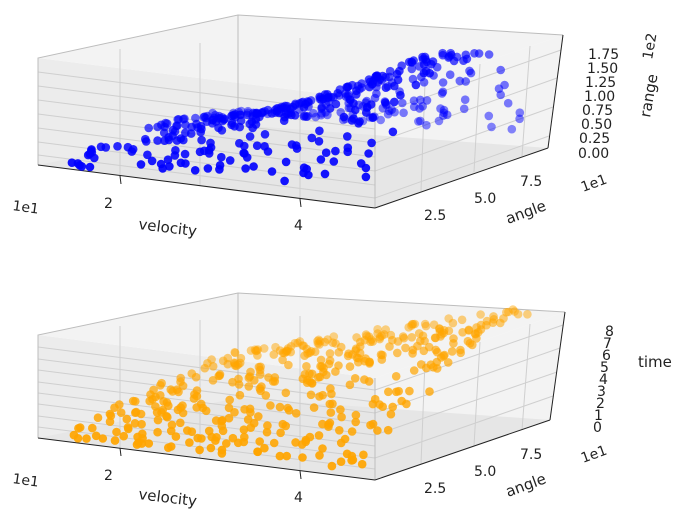  What do you see at coordinates (469, 394) in the screenshot?
I see `right-pane-grid` at bounding box center [469, 394].